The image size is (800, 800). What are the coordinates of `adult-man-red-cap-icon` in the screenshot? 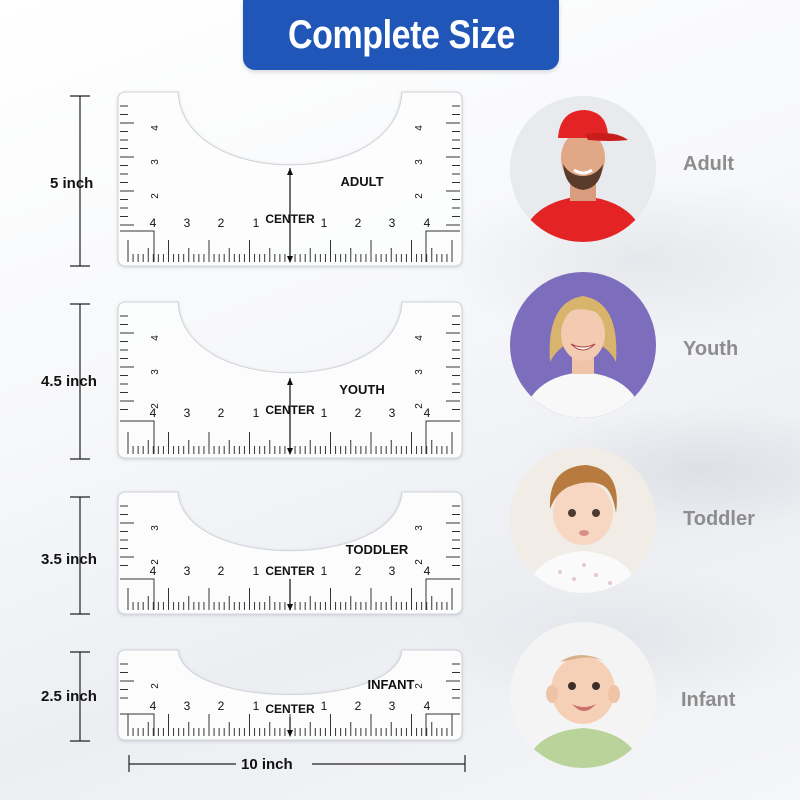 It's located at (583, 169).